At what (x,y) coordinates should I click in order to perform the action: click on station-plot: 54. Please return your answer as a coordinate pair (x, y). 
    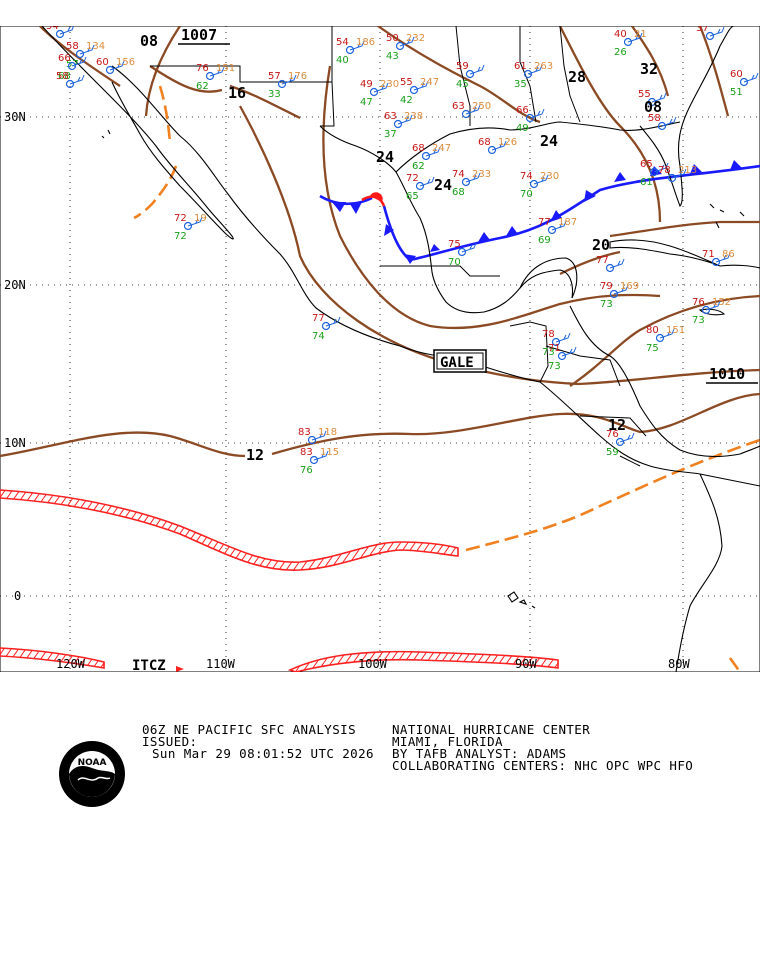
    Looking at the image, I should click on (60, 32).